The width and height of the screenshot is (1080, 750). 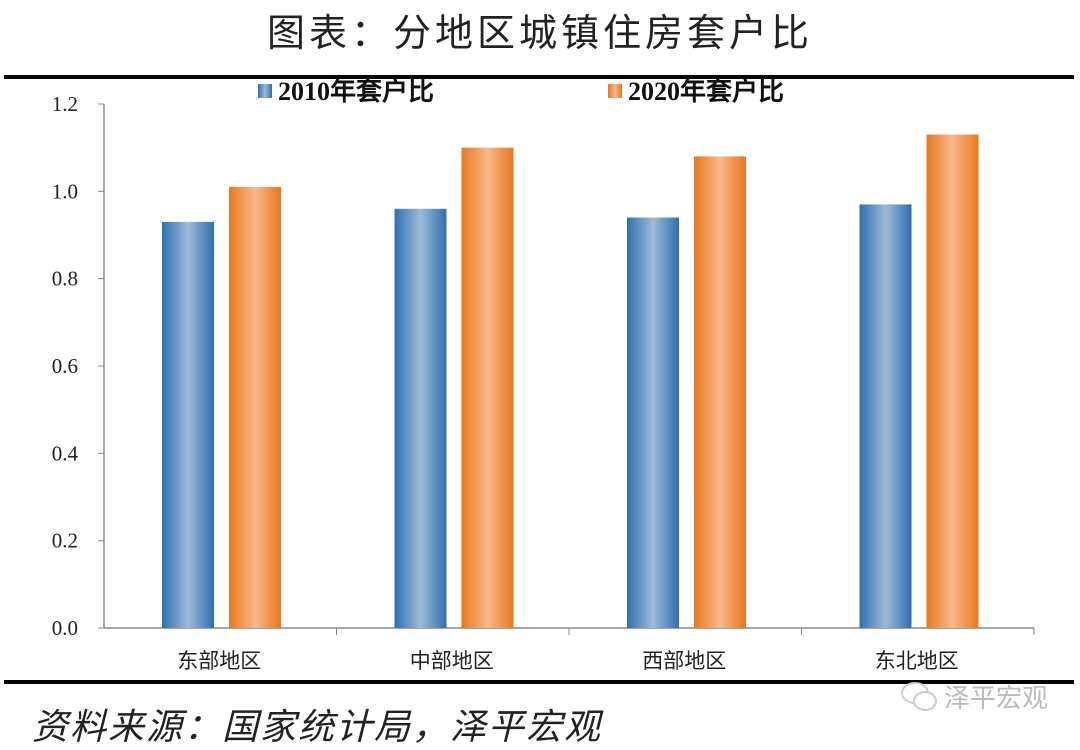 What do you see at coordinates (65, 541) in the screenshot?
I see `y-tick-label: 0.2` at bounding box center [65, 541].